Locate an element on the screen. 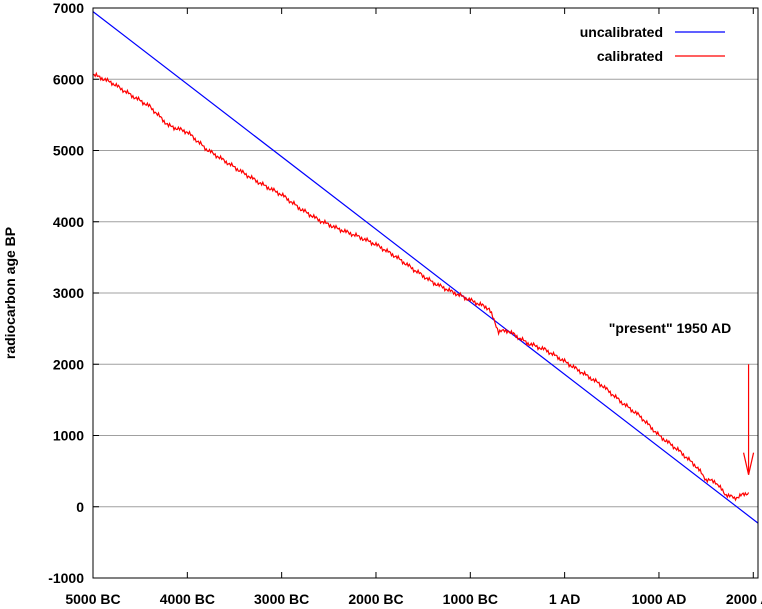 This screenshot has height=609, width=762. y-tick-label: 6000 is located at coordinates (68, 79).